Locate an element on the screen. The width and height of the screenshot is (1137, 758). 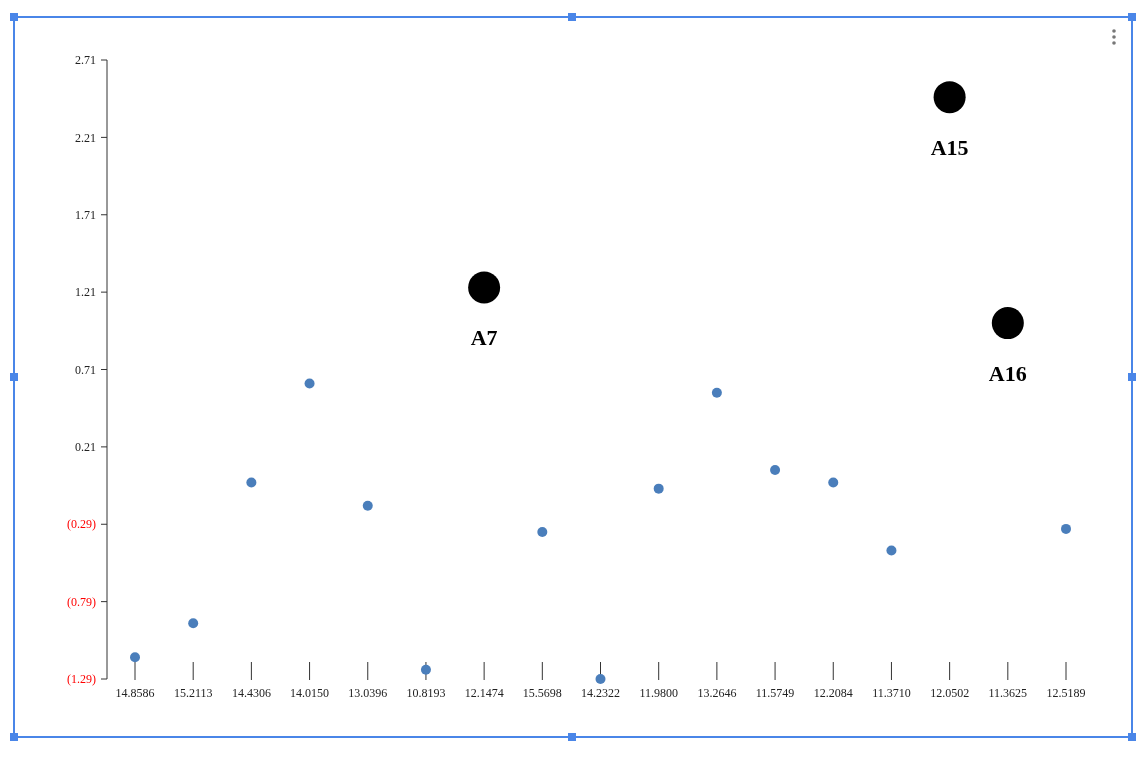
y-tick-label: (0.79) is located at coordinates (81, 601).